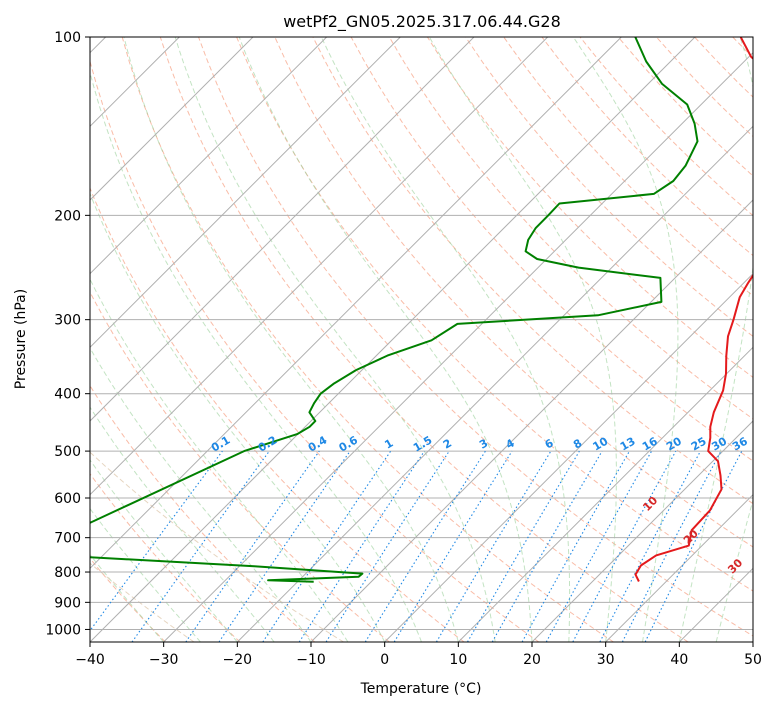  Describe the element at coordinates (67, 38) in the screenshot. I see `y-tick-label: 100` at that location.